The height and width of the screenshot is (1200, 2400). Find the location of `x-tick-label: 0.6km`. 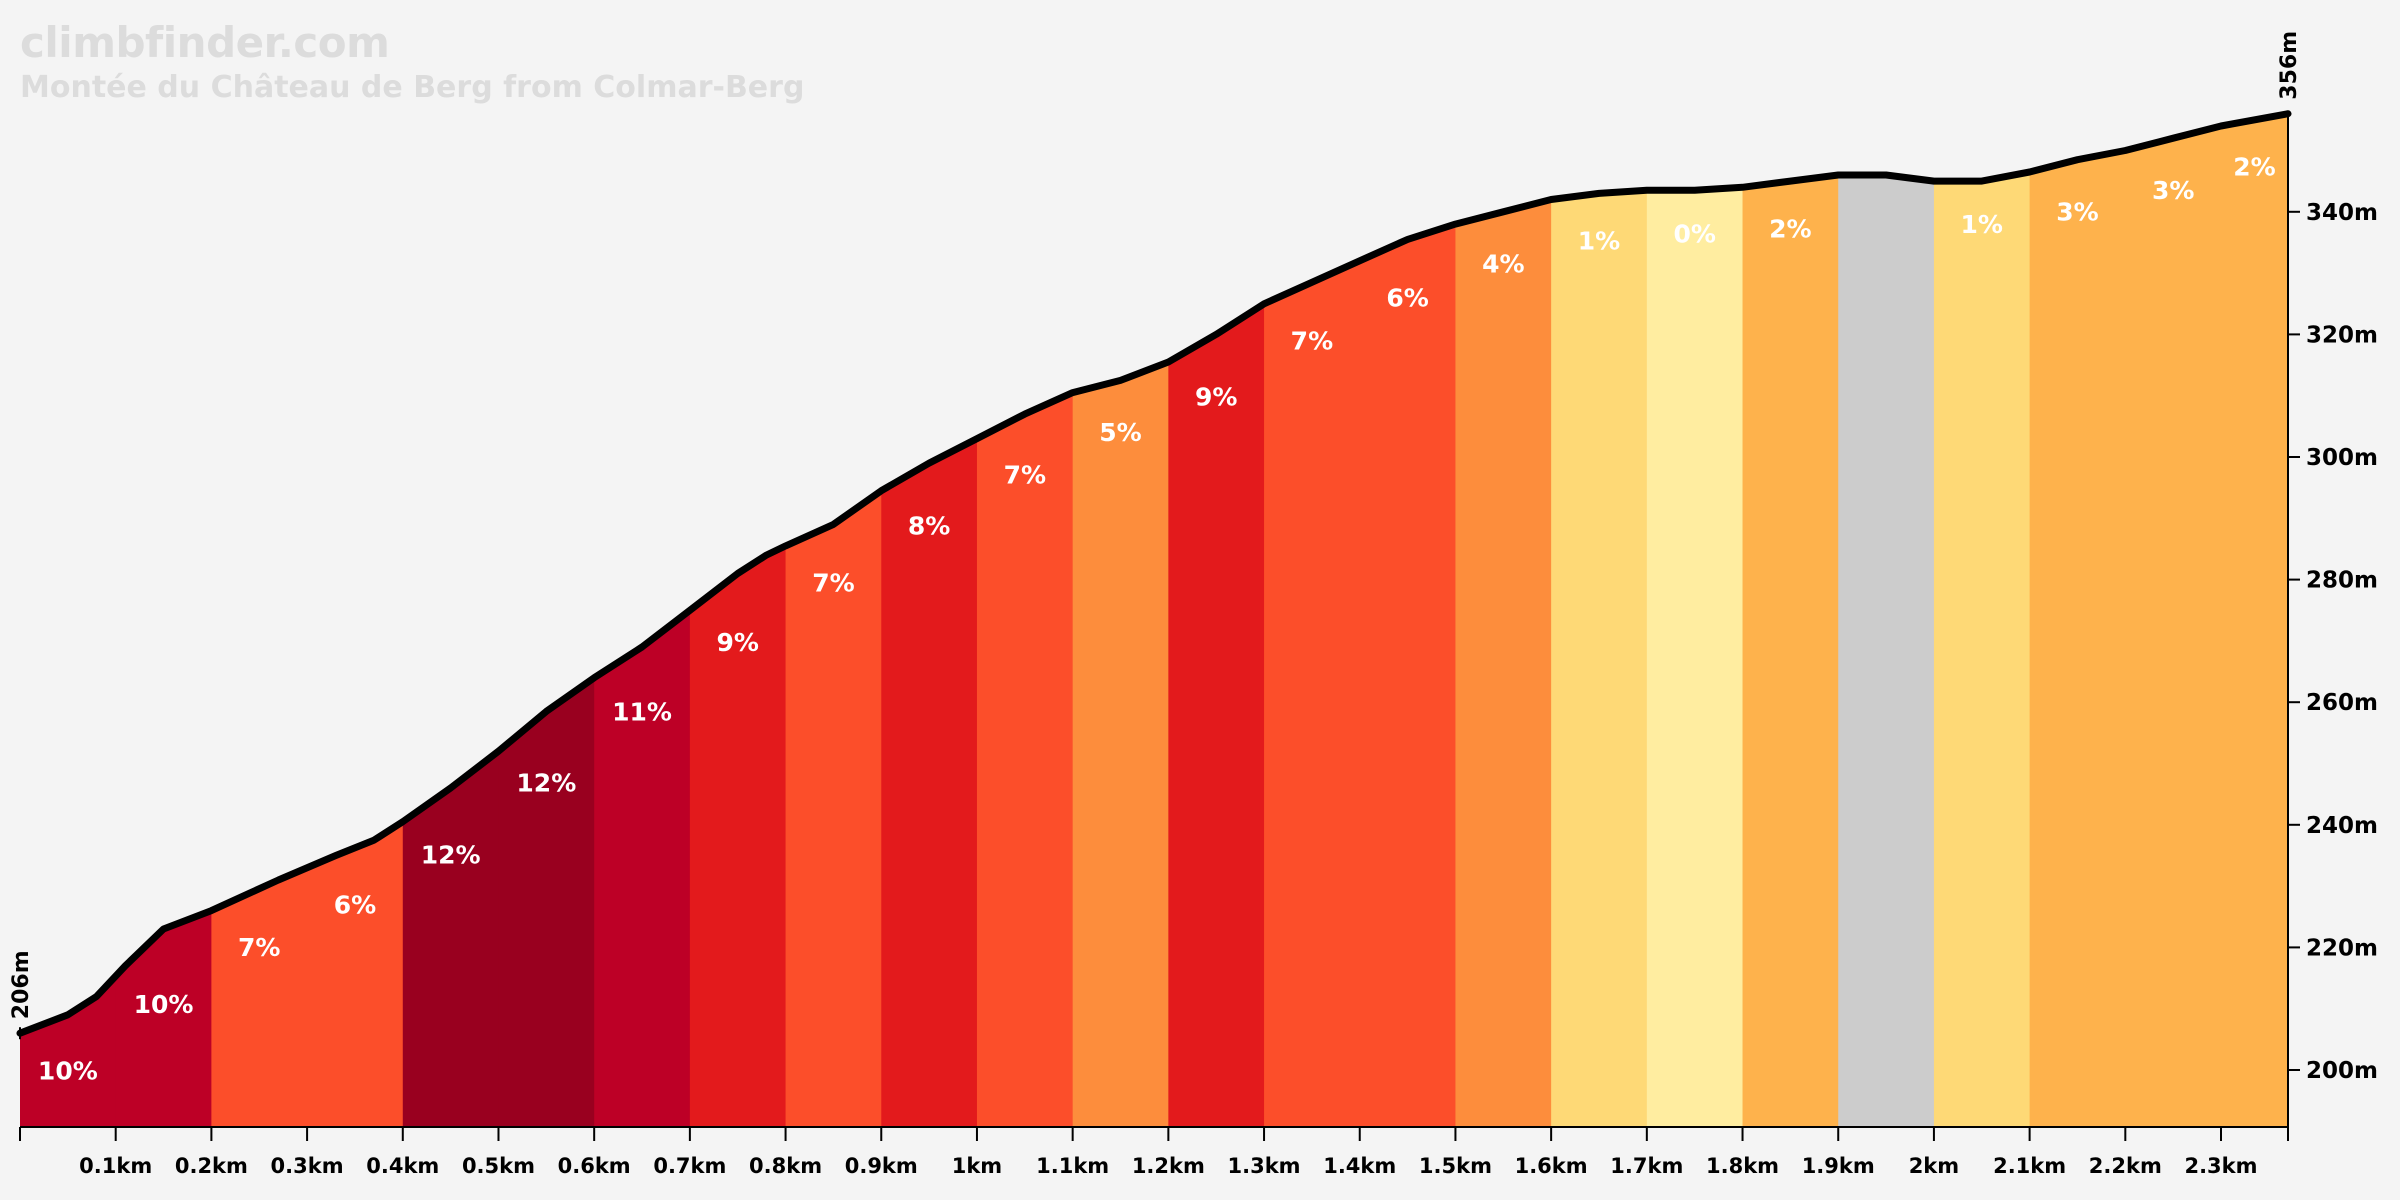

x-tick-label: 0.6km is located at coordinates (594, 1166).